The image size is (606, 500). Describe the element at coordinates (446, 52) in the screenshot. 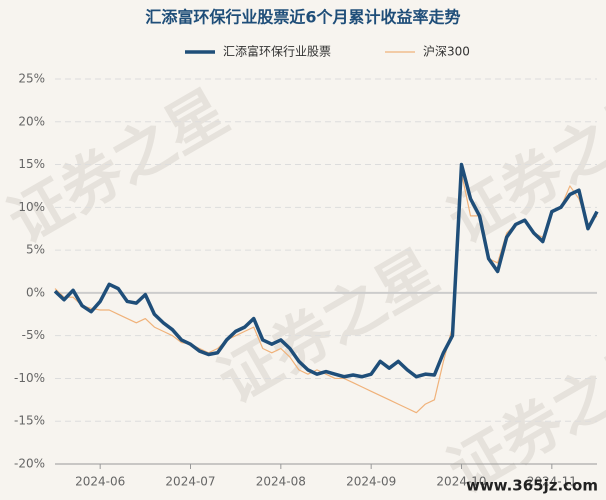

I see `legend-label: 沪深300` at that location.